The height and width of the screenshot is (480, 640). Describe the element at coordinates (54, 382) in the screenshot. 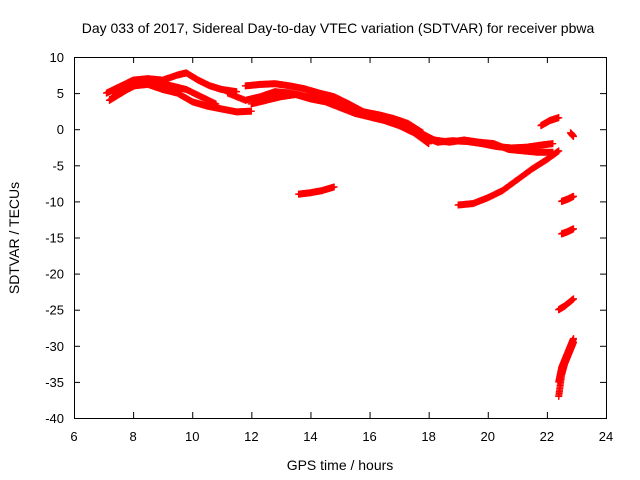

I see `y-tick-label: -35` at that location.